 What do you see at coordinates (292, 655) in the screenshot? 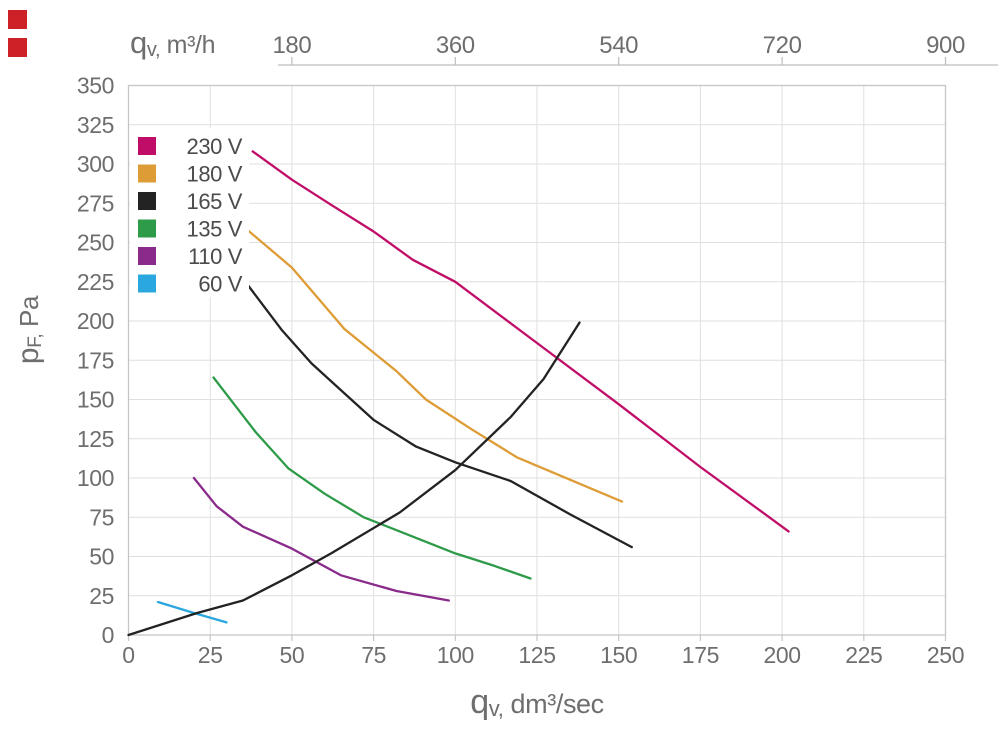
I see `x-axis-tick-label: 50` at bounding box center [292, 655].